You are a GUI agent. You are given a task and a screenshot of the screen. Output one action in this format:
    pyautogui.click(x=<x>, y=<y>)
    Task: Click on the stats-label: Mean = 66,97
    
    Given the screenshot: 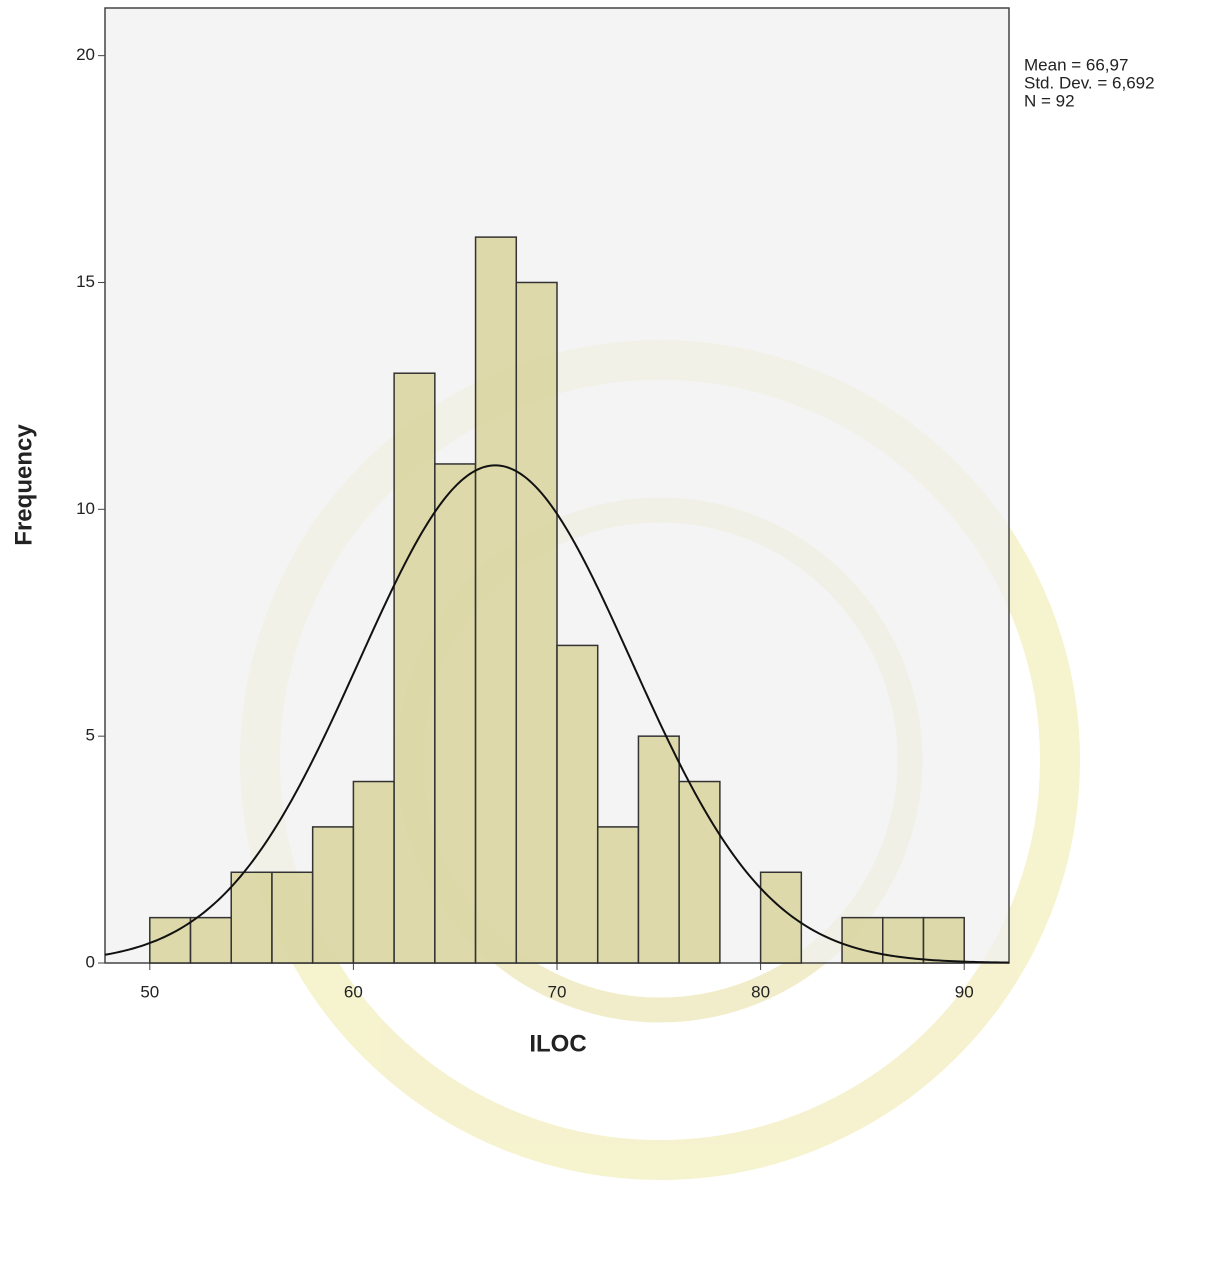 What is the action you would take?
    pyautogui.click(x=1076, y=64)
    